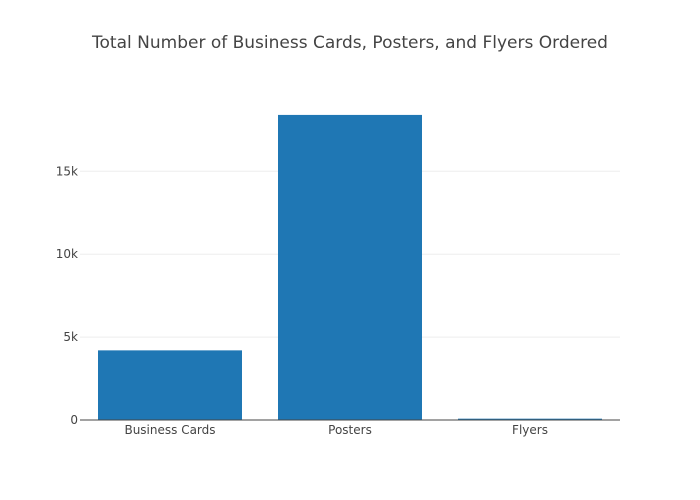 Image resolution: width=700 pixels, height=500 pixels. What do you see at coordinates (350, 430) in the screenshot?
I see `x-tick-label: Posters` at bounding box center [350, 430].